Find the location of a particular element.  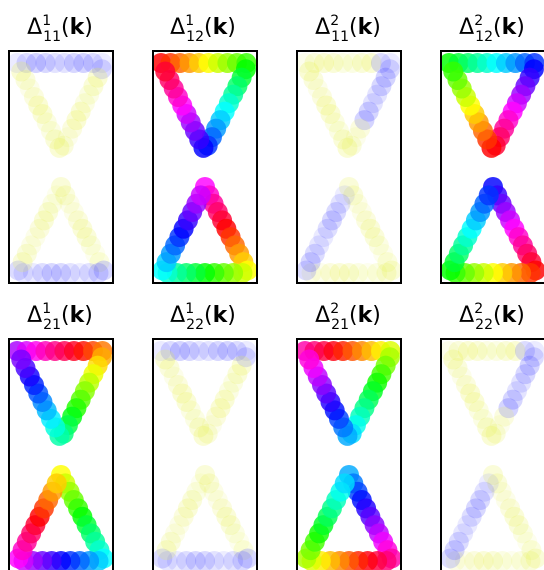

title-delta: Δ is located at coordinates (34, 315).